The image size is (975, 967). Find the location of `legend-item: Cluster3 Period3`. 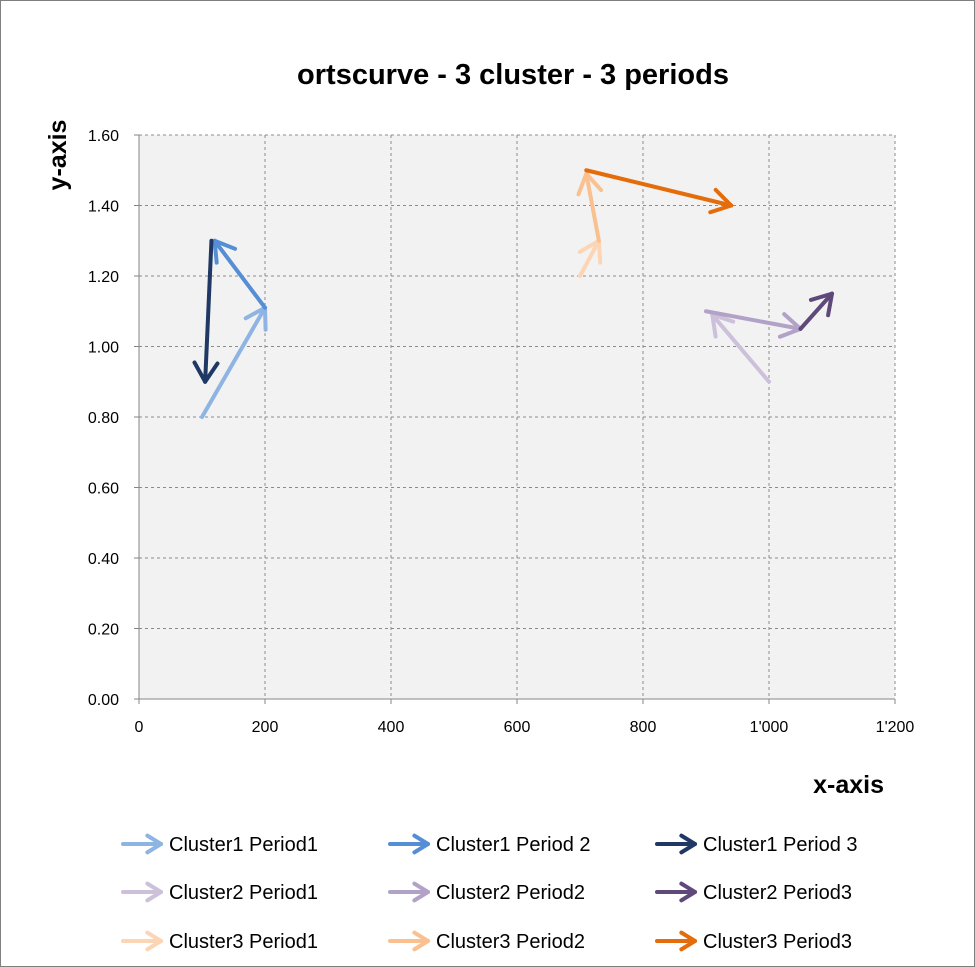

legend-item: Cluster3 Period3 is located at coordinates (753, 941).